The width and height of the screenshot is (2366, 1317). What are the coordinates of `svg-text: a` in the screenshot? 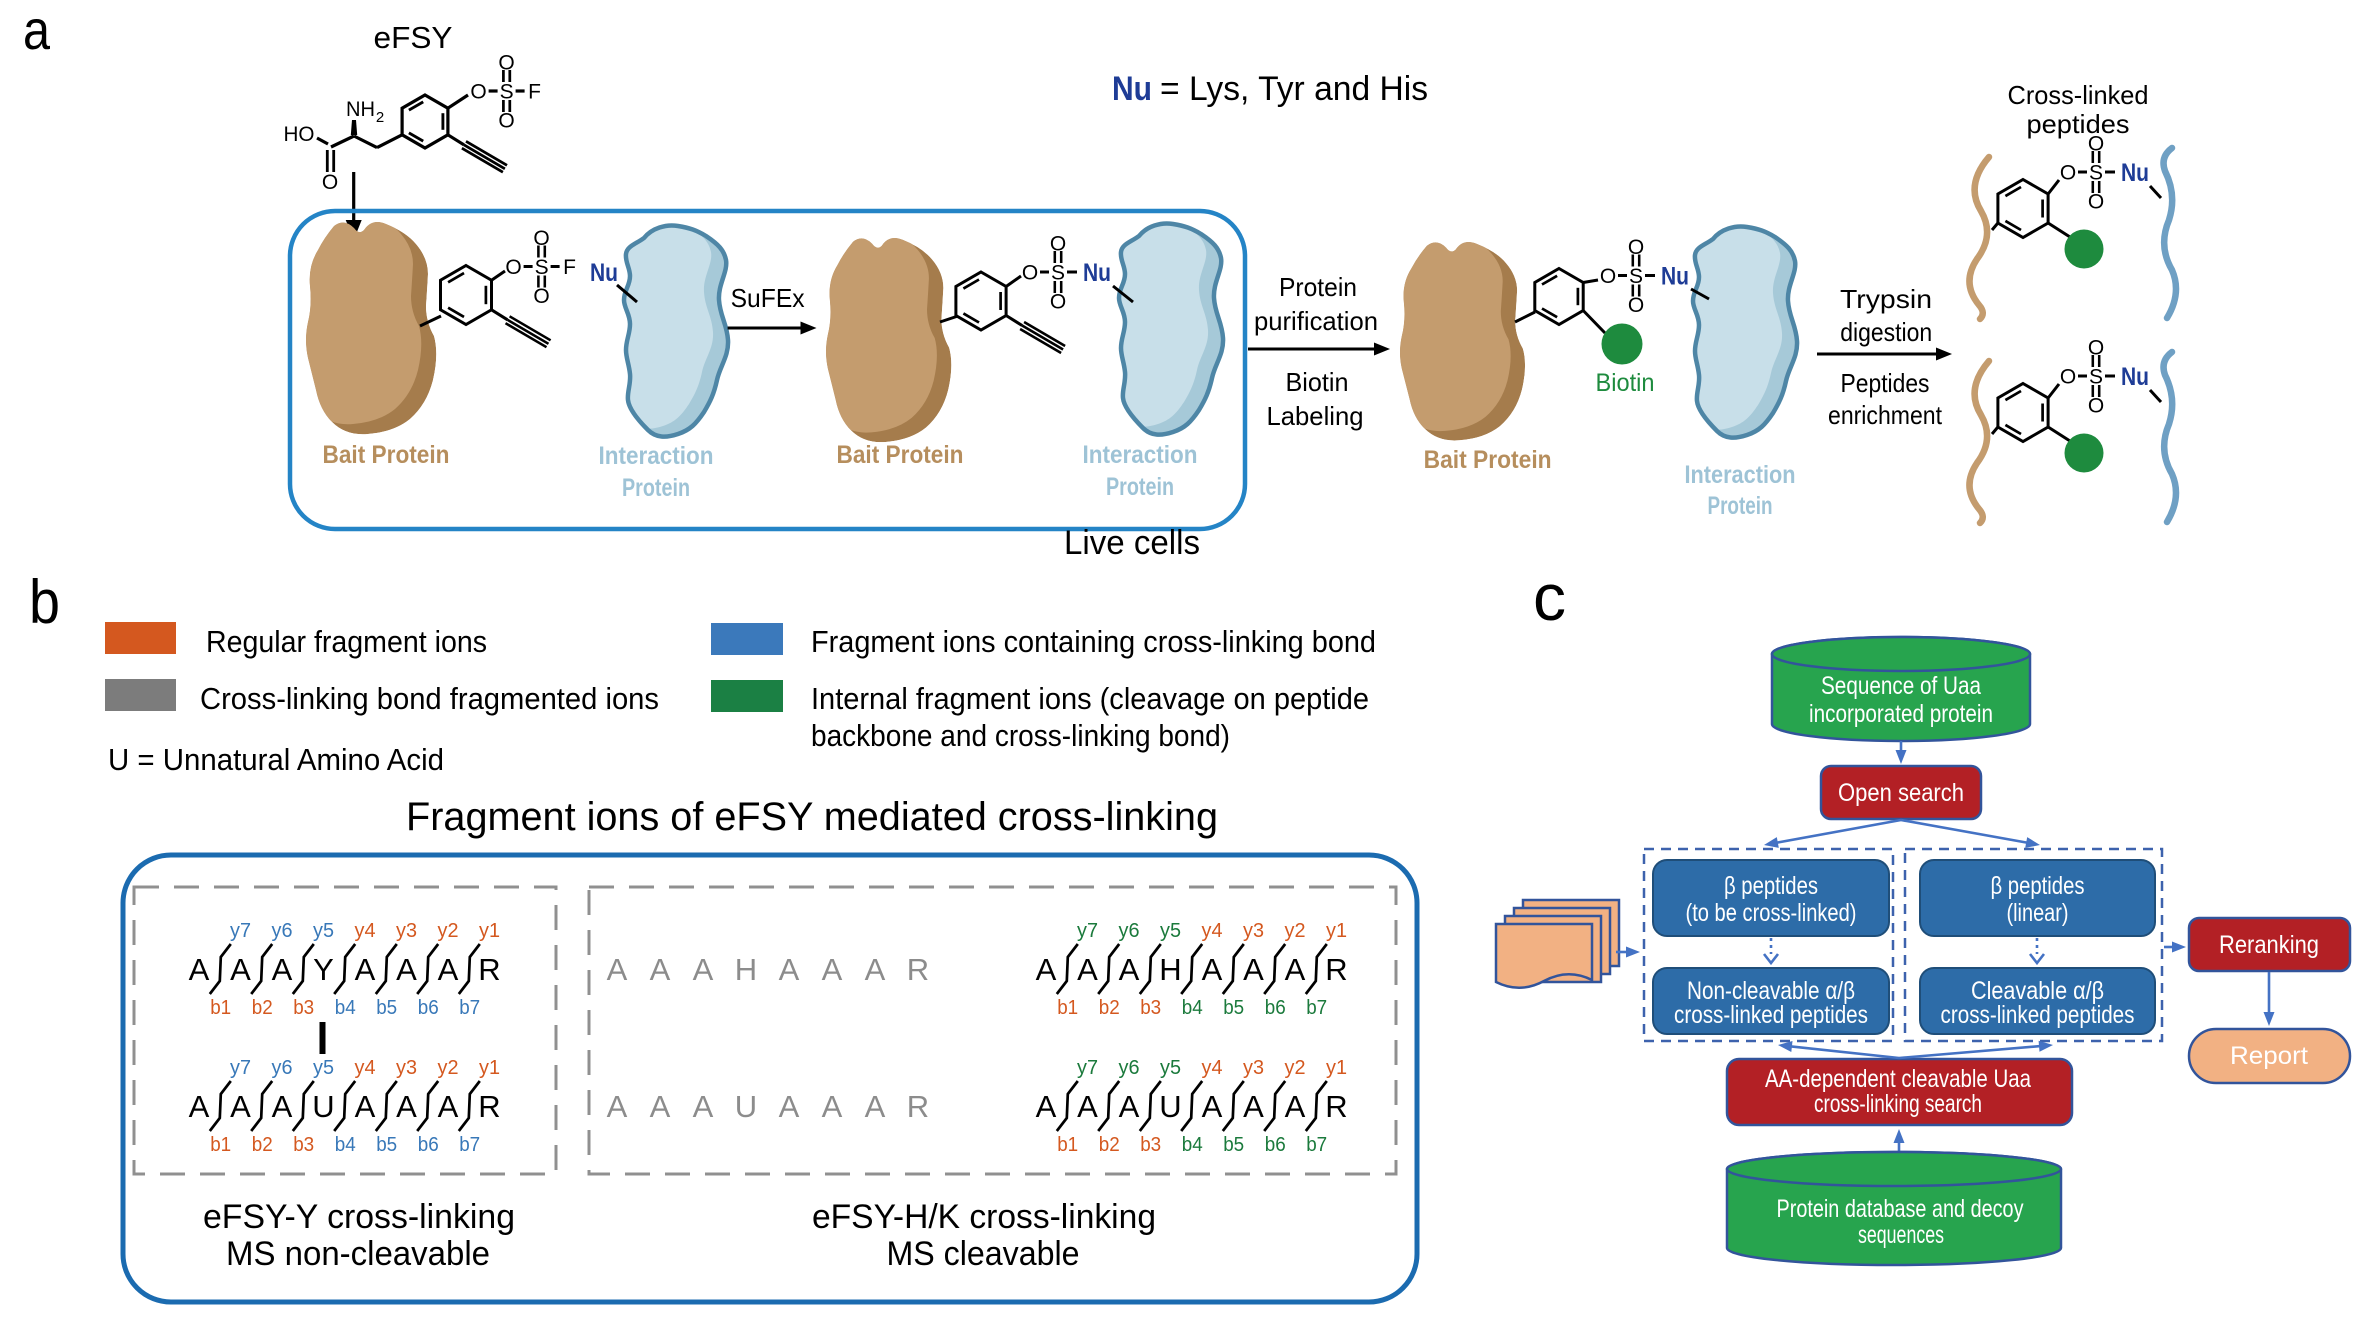 It's located at (37, 30).